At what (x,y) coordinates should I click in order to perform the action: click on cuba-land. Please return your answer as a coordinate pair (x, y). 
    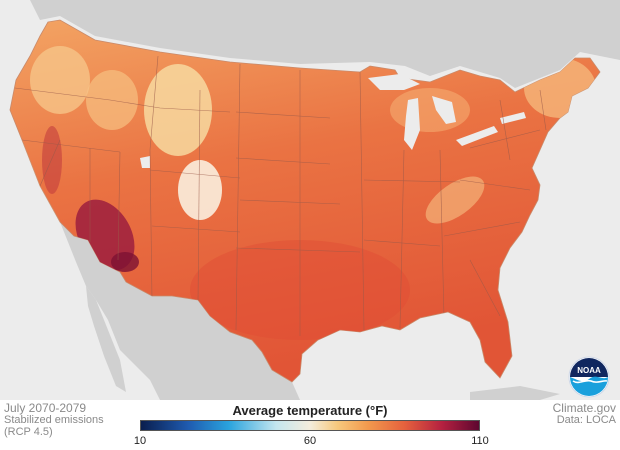
    Looking at the image, I should click on (515, 393).